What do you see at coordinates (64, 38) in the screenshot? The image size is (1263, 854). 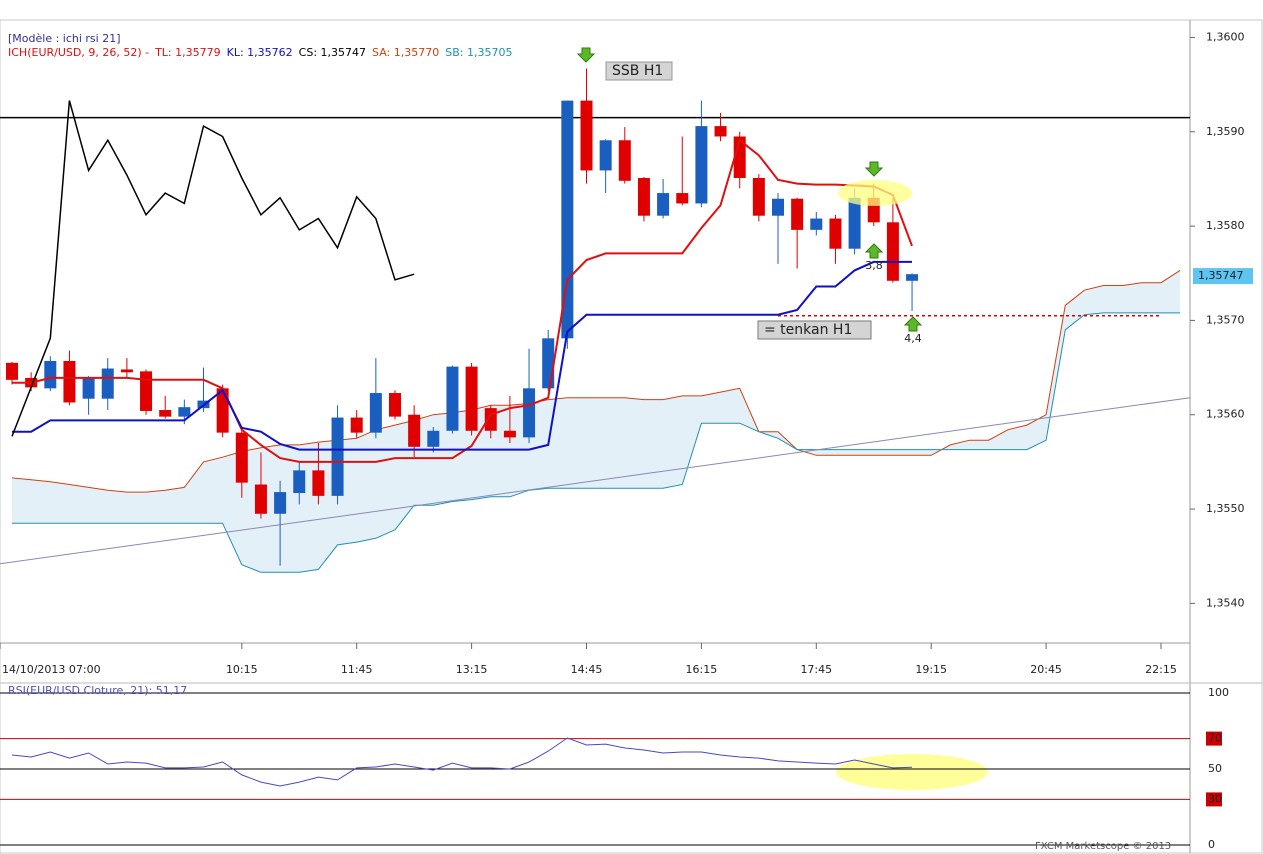 I see `model-label: [Modèle : ichi rsi 21]` at bounding box center [64, 38].